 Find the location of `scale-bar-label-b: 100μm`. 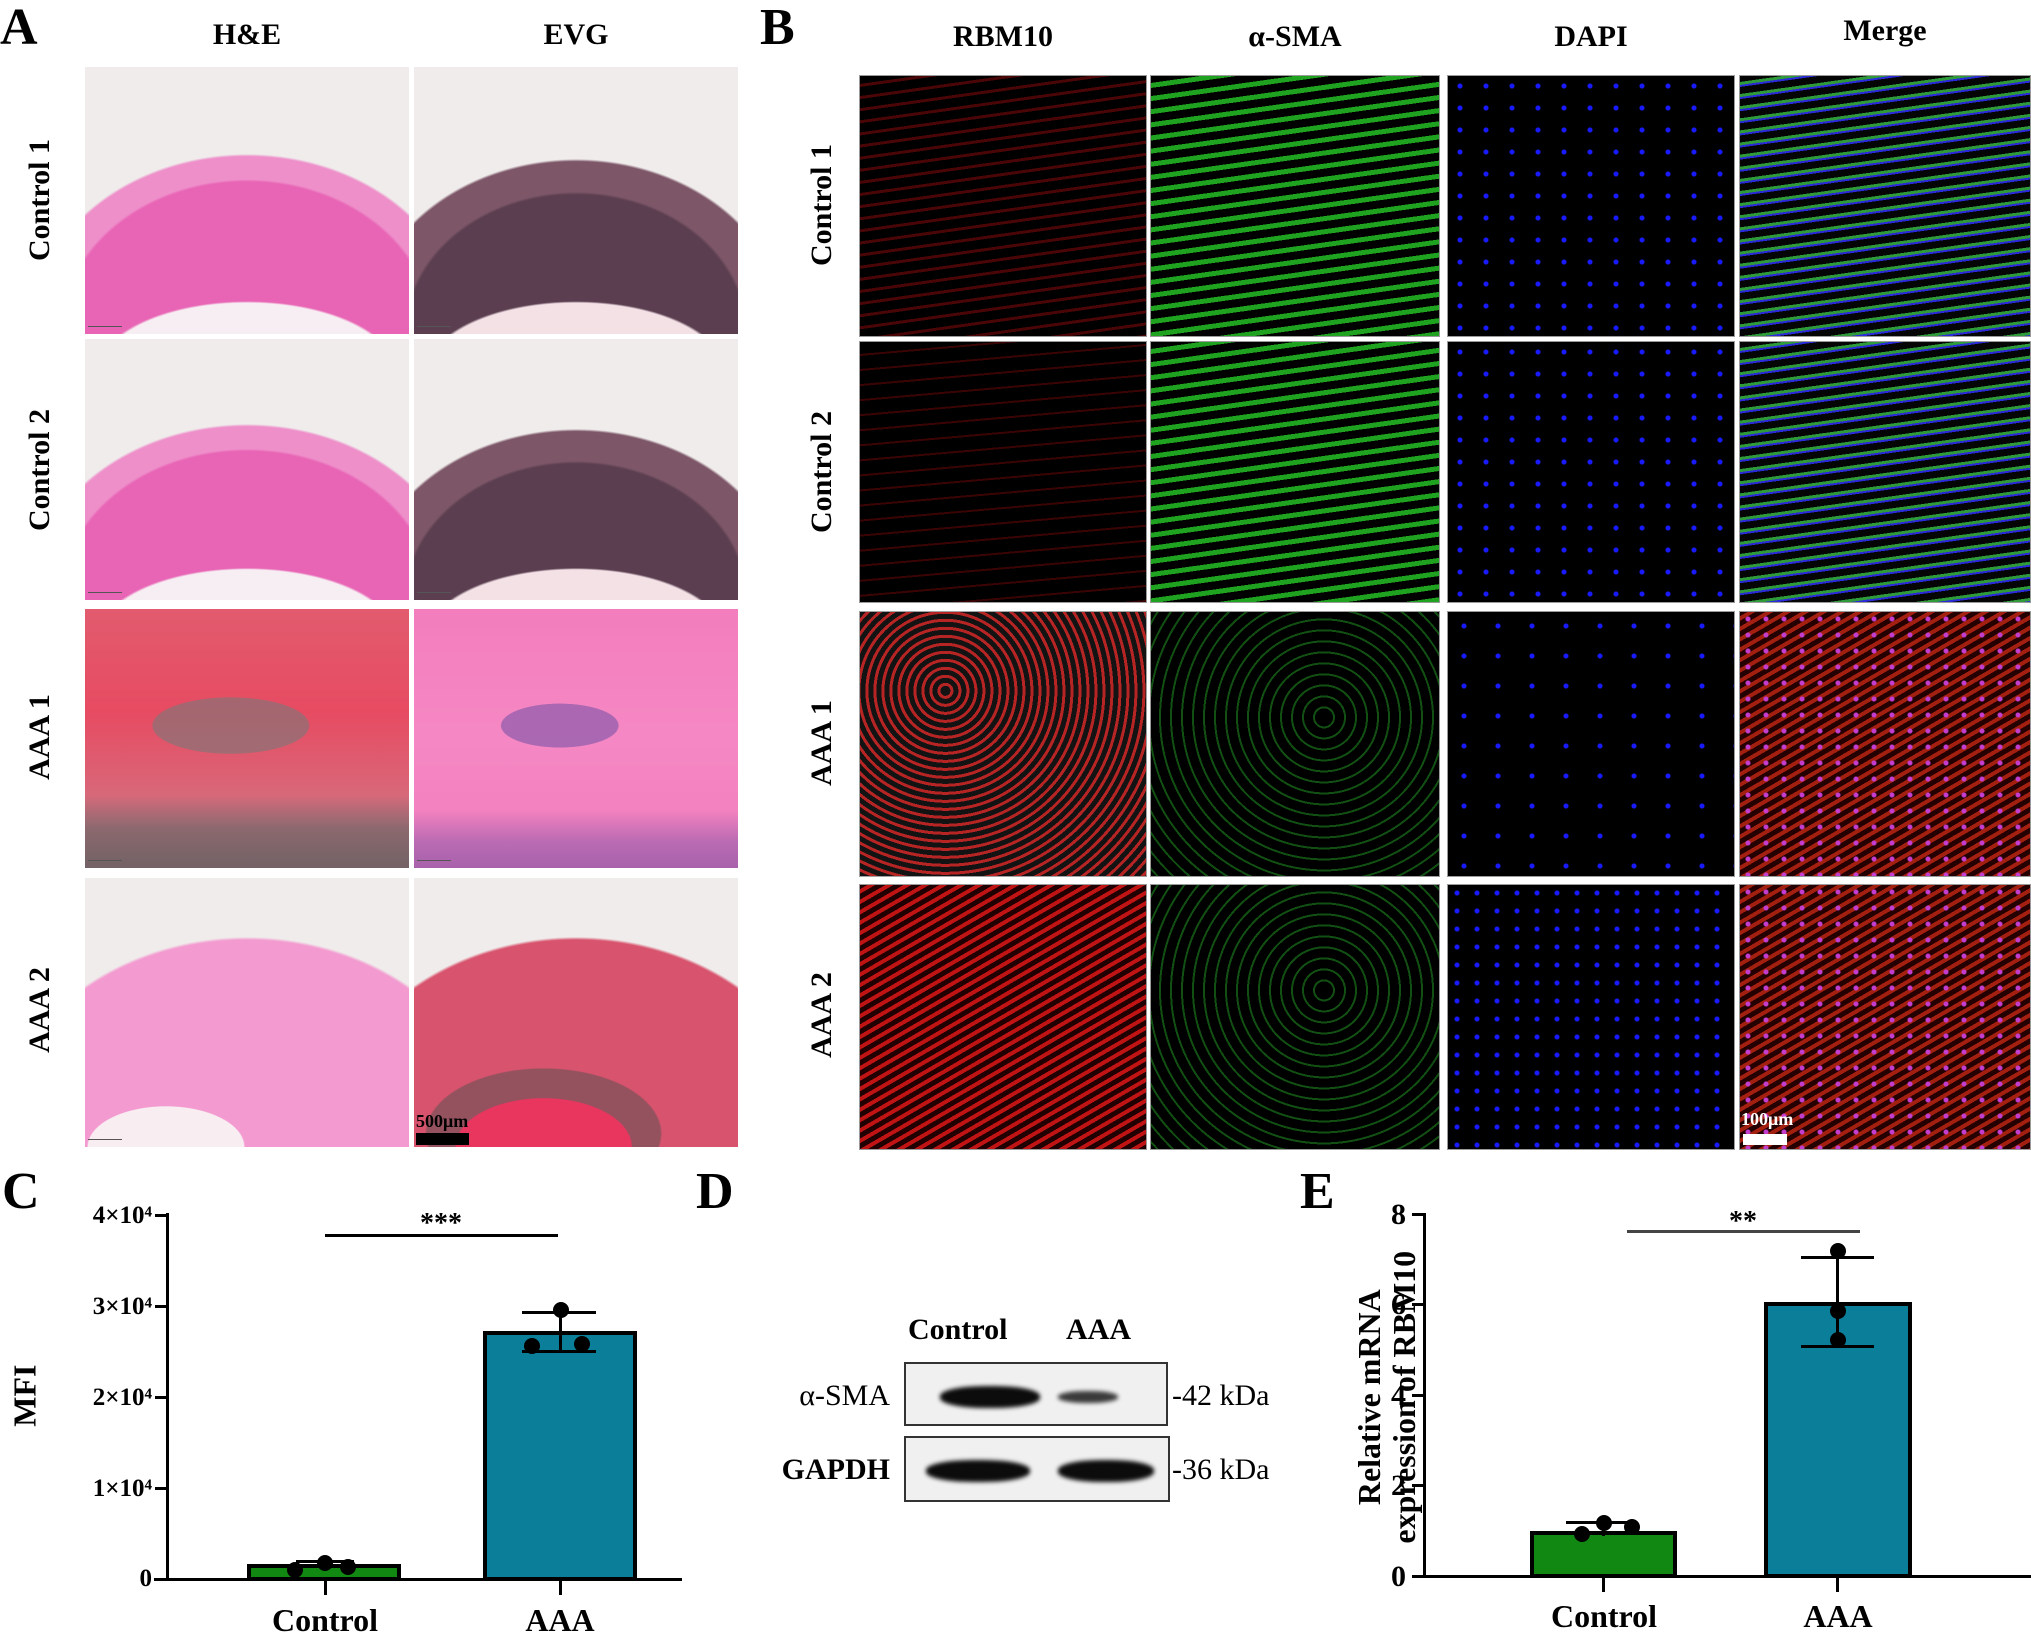

scale-bar-label-b: 100μm is located at coordinates (1767, 1119).